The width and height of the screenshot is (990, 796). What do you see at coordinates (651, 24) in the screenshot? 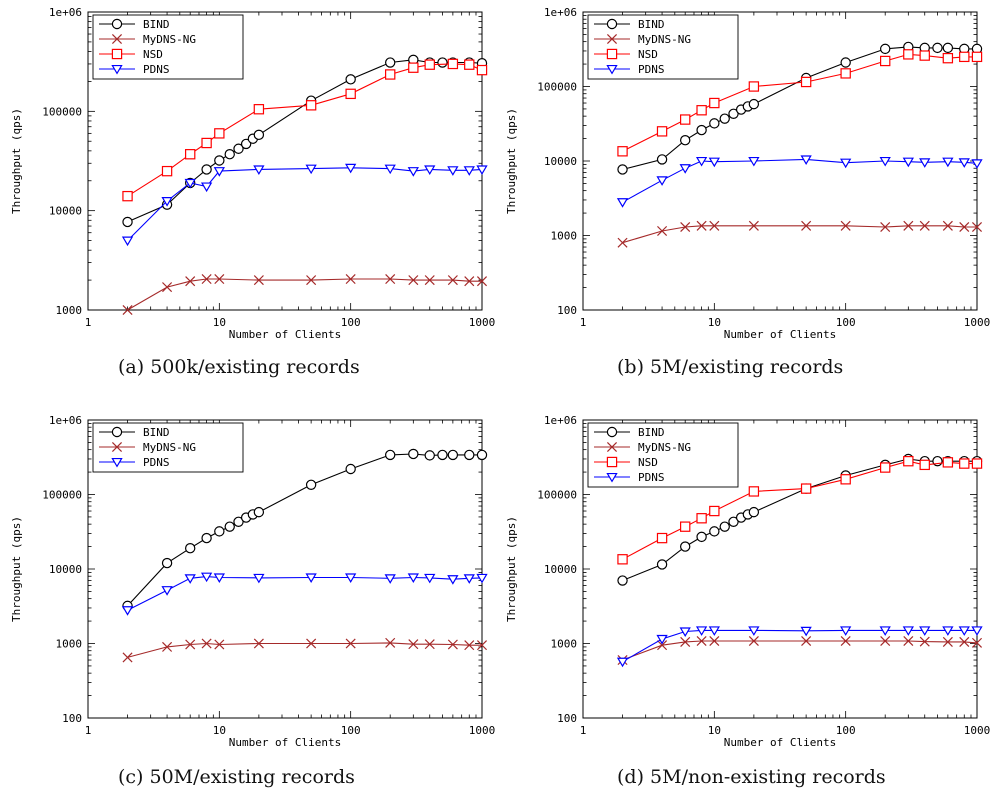
I see `legend-label-bind: BIND` at bounding box center [651, 24].